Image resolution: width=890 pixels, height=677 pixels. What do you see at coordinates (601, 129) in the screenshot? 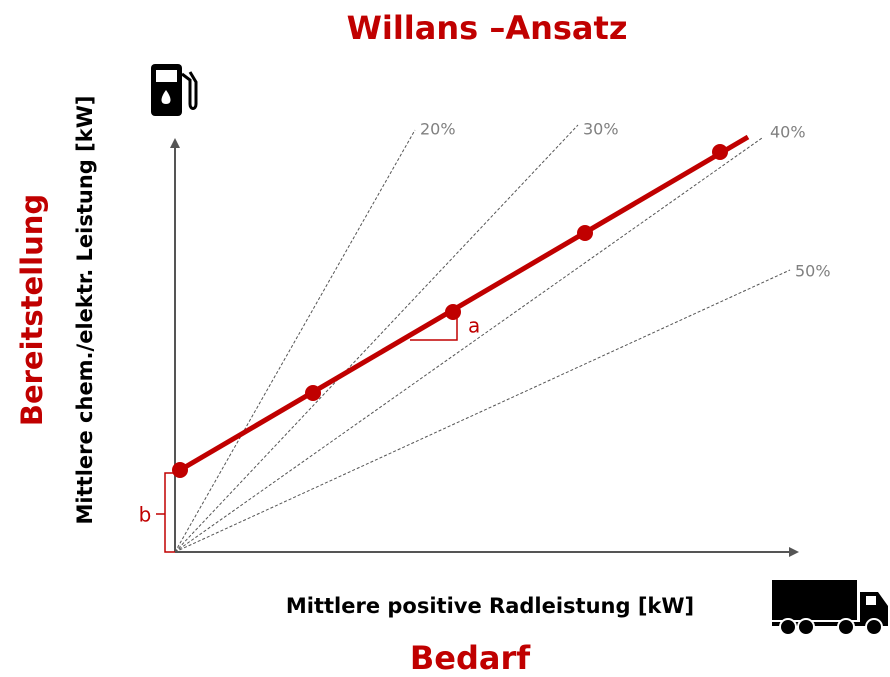
I see `efficiency-label: 30%` at bounding box center [601, 129].